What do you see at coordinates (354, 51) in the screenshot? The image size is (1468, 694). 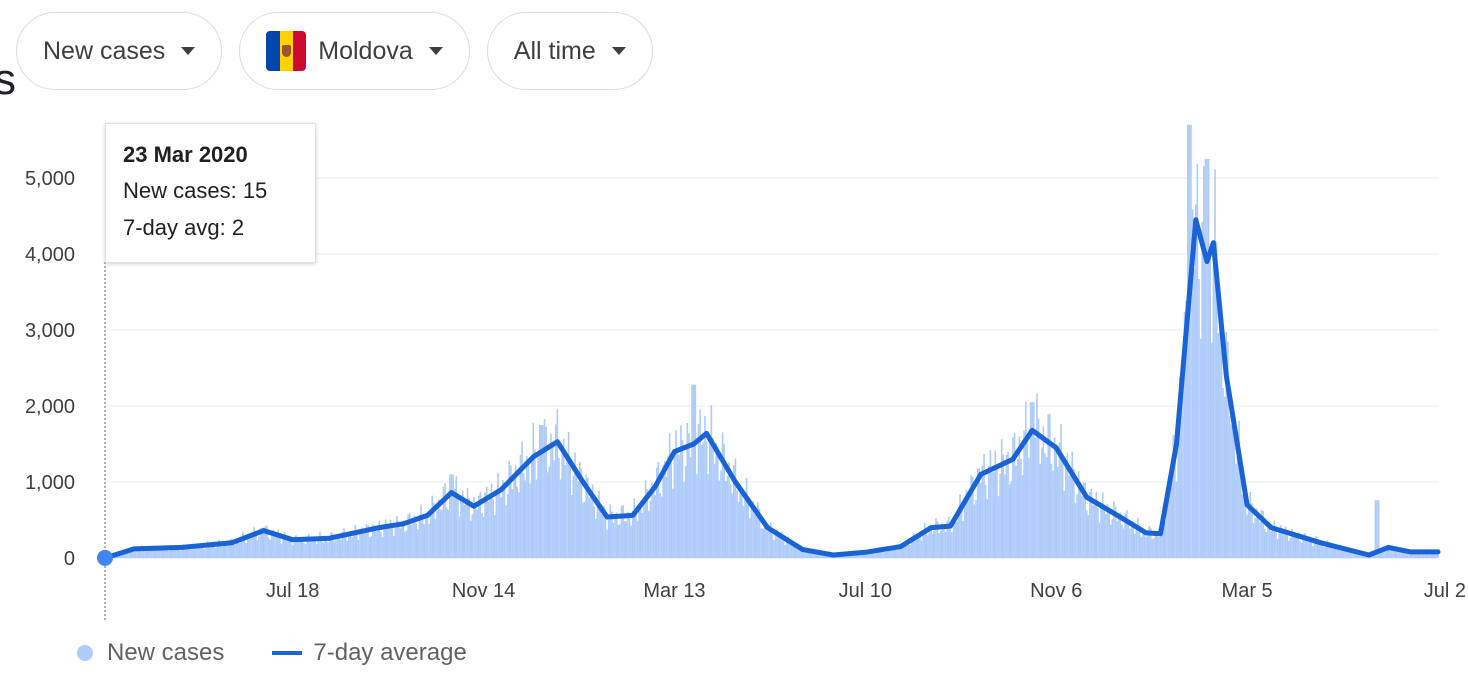 I see `location-dropdown: Moldova` at bounding box center [354, 51].